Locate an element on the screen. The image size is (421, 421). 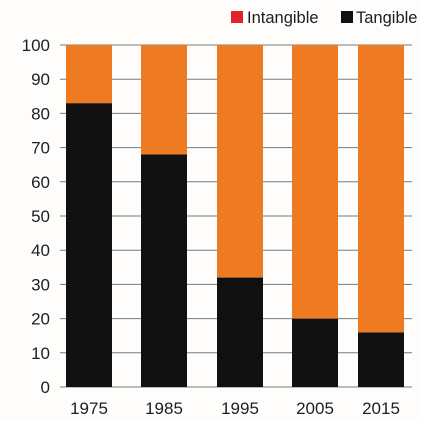
x-axis: 1975 1985 1995 2005 2015 is located at coordinates (235, 408).